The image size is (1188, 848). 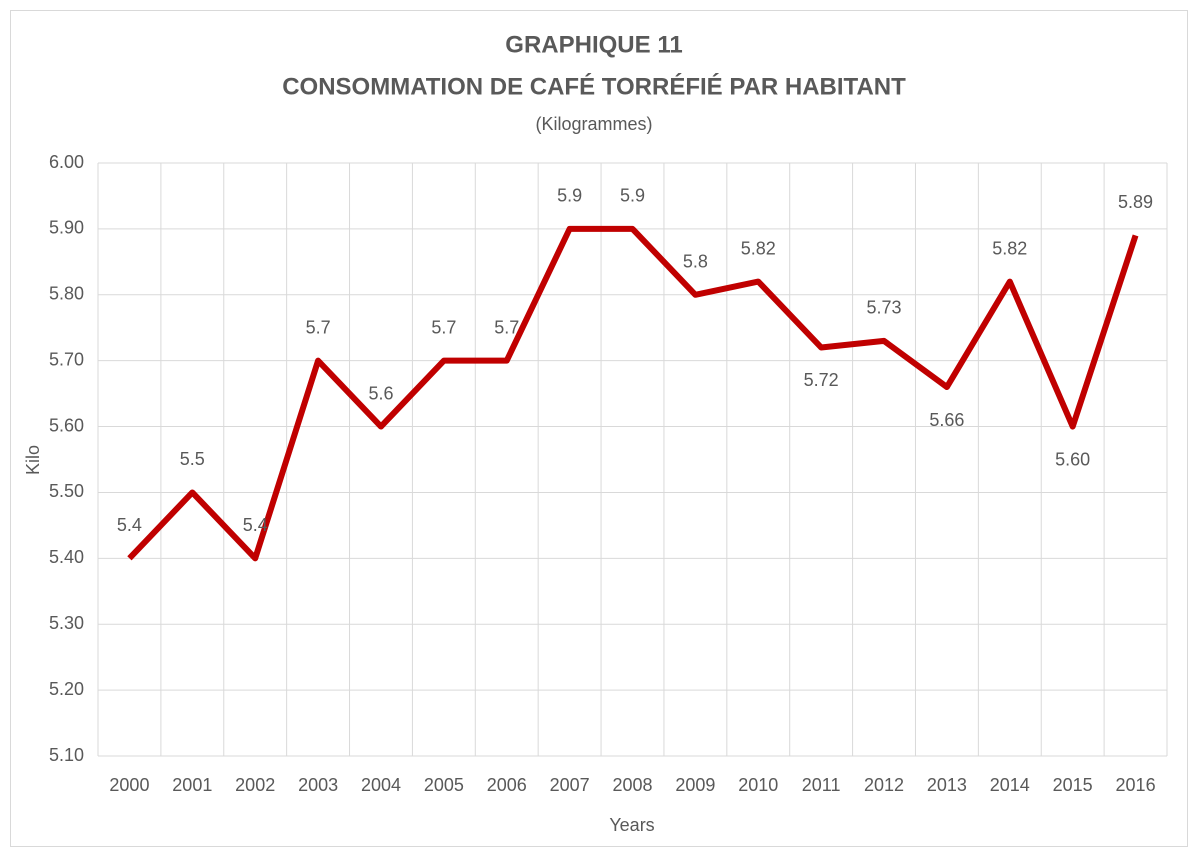 What do you see at coordinates (570, 785) in the screenshot?
I see `x-tick-label: 2007` at bounding box center [570, 785].